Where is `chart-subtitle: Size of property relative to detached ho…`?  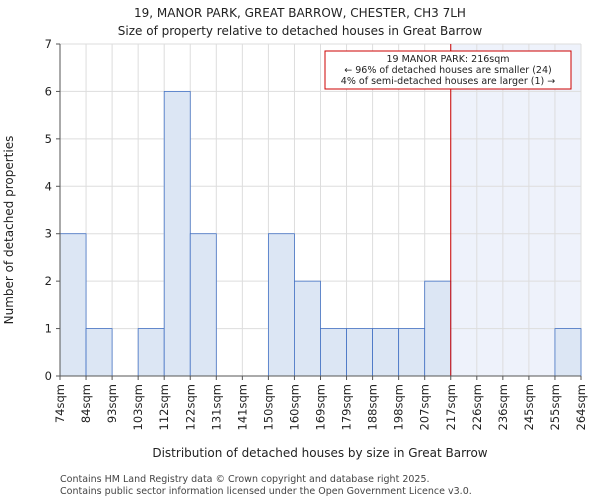 chart-subtitle: Size of property relative to detached ho… is located at coordinates (300, 31).